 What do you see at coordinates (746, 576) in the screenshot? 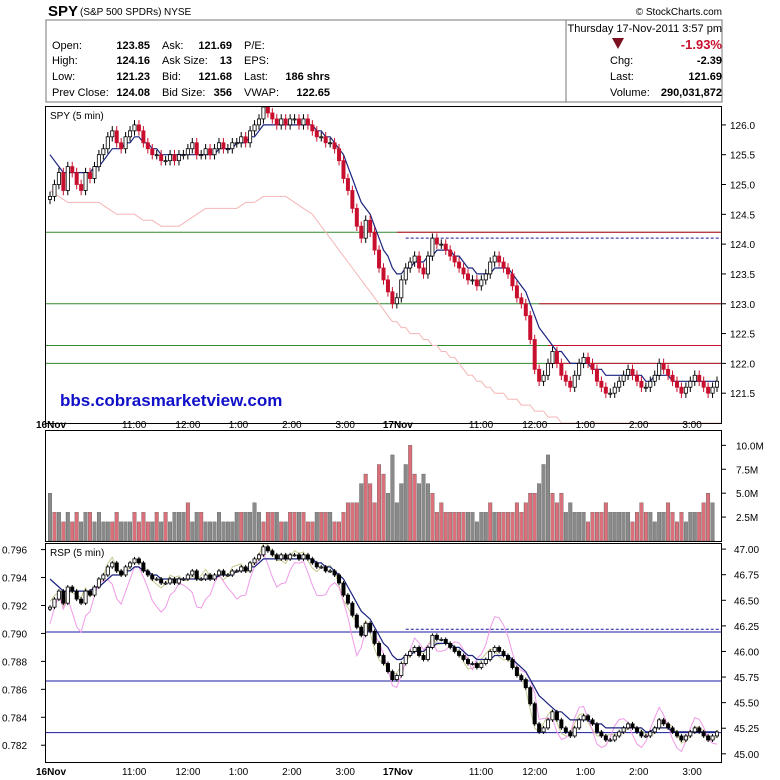
I see `y-tick-label: 46.75` at bounding box center [746, 576].